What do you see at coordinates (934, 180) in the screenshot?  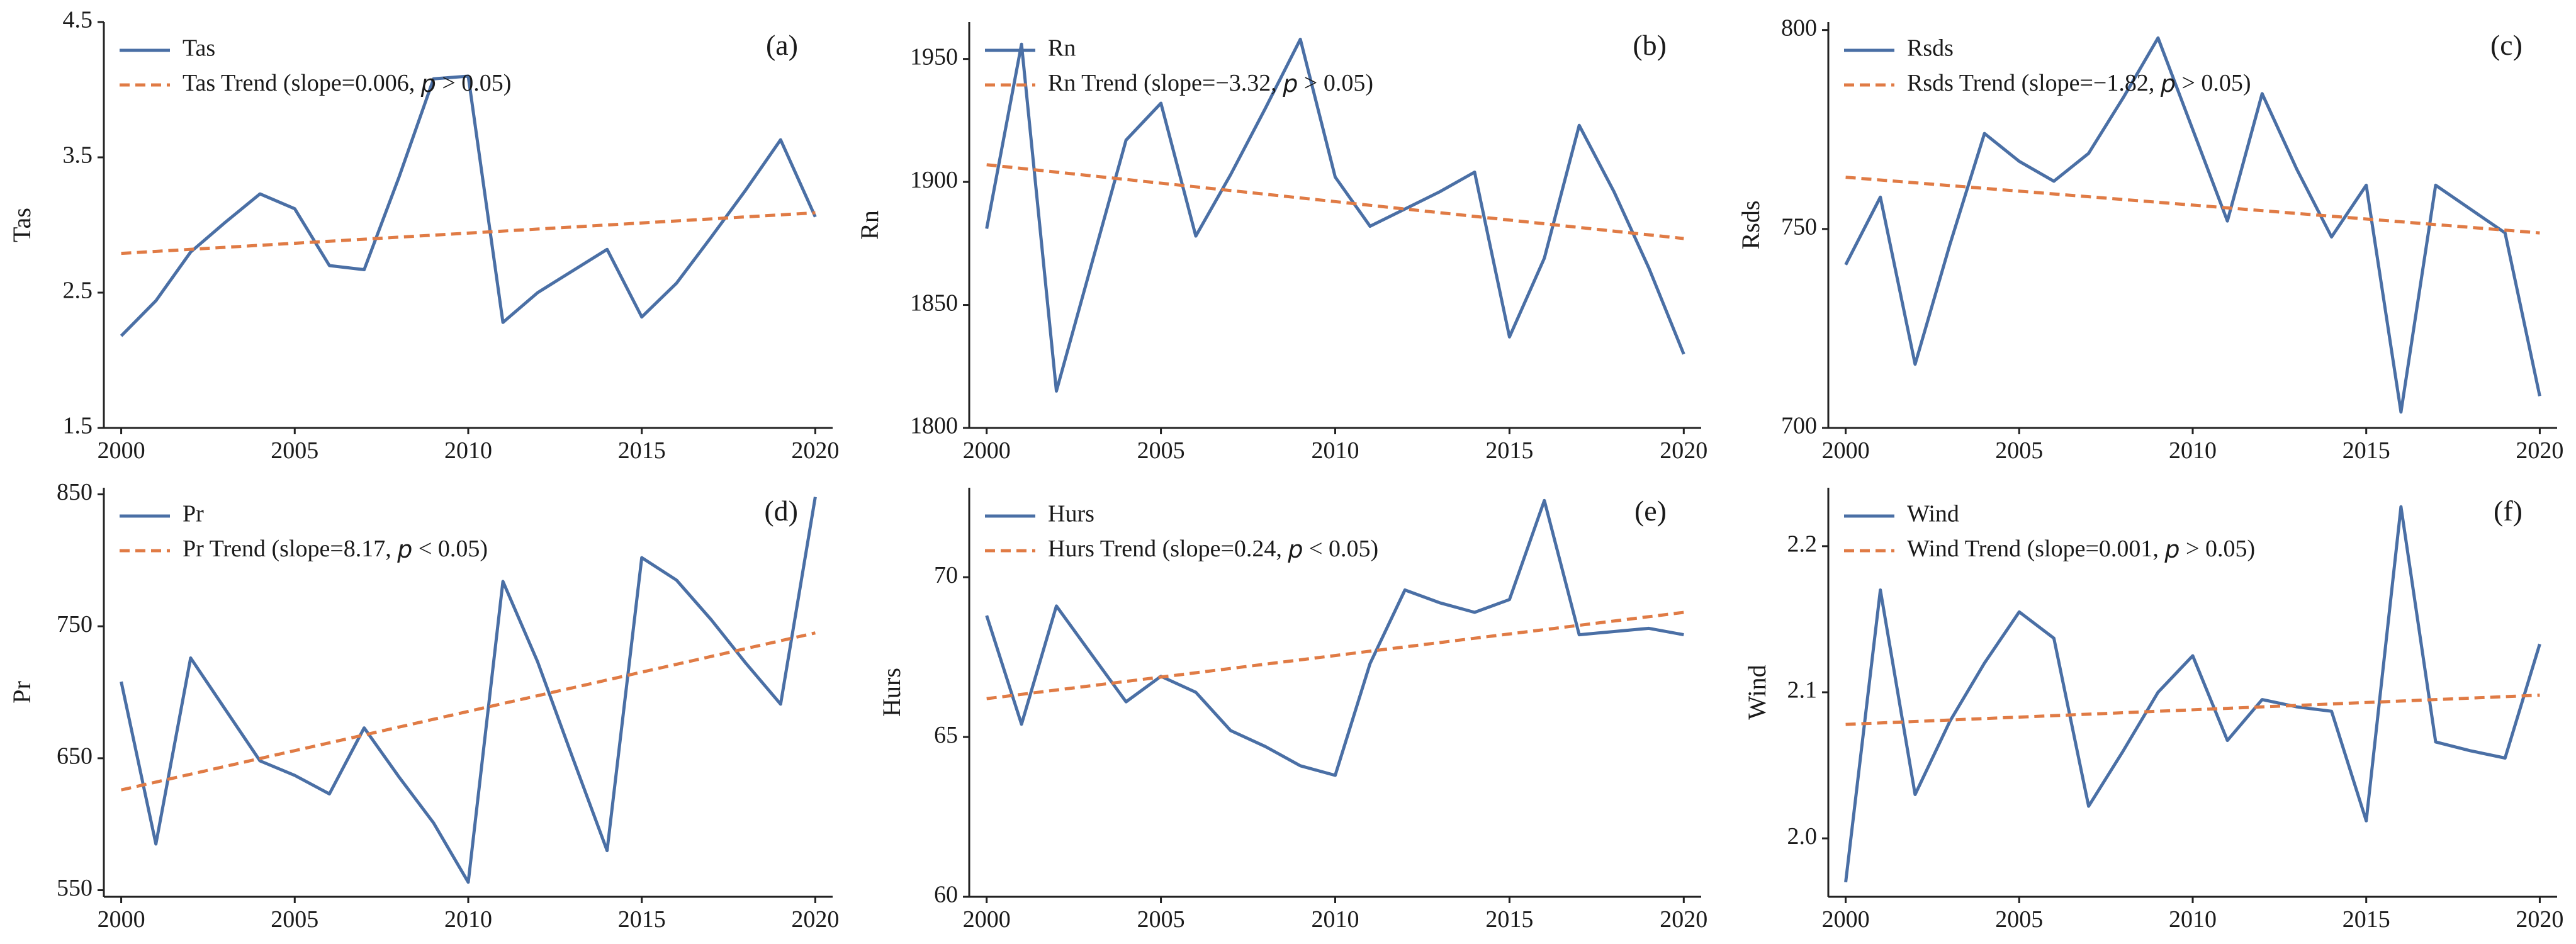 I see `y-tick-label: 1900` at bounding box center [934, 180].